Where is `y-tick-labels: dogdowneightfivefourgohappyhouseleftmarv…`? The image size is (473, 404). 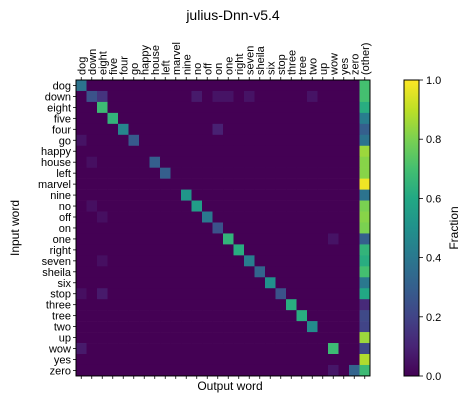
y-tick-labels: dogdowneightfivefourgohappyhouseleftmarv… is located at coordinates (57, 228).